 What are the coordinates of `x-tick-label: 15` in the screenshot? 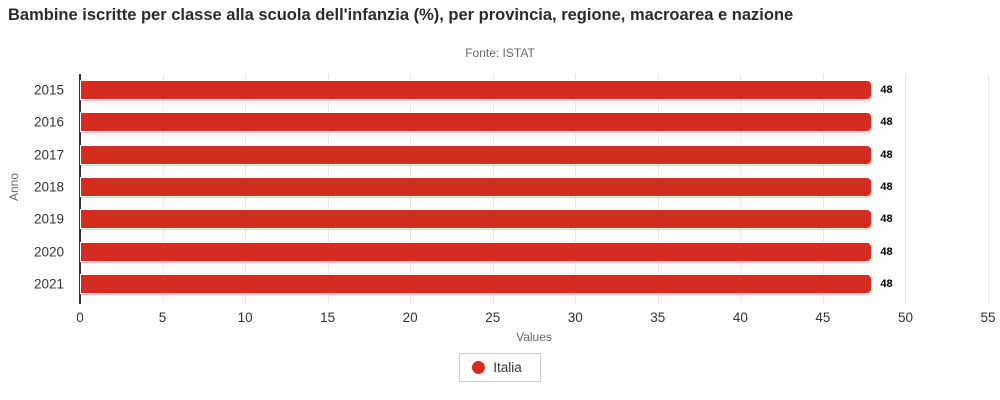 It's located at (328, 317).